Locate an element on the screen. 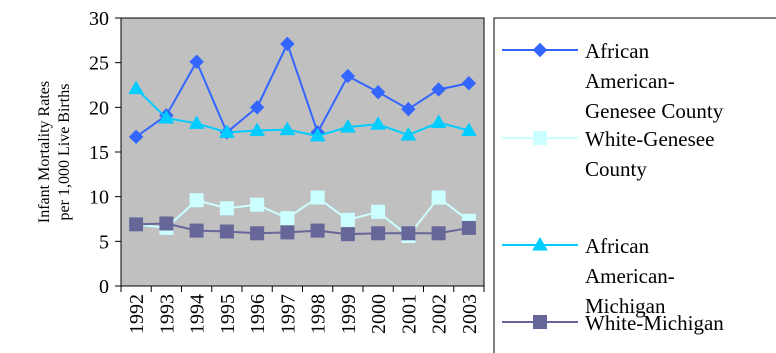  x-tick-label: 2003 is located at coordinates (470, 314).